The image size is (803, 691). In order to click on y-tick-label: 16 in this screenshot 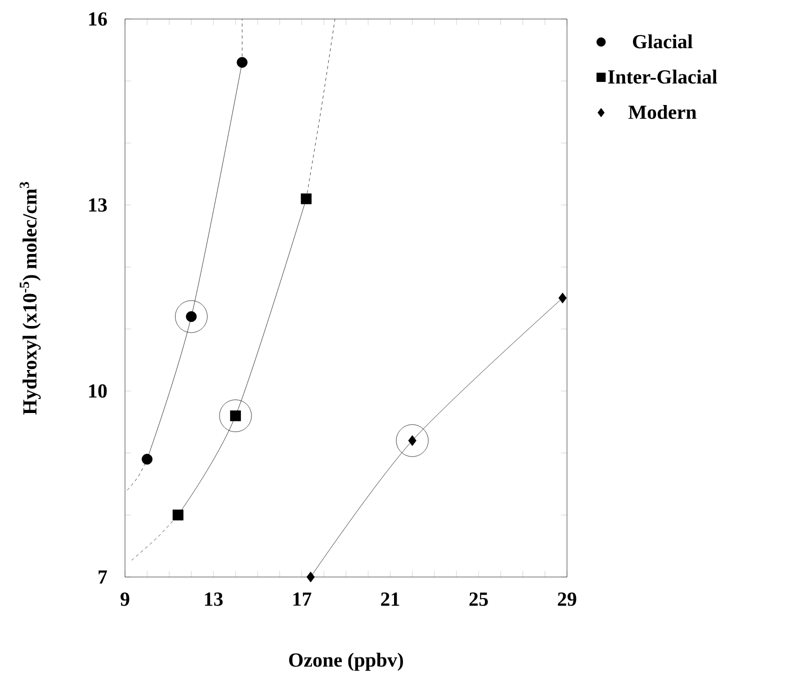, I will do `click(98, 19)`.